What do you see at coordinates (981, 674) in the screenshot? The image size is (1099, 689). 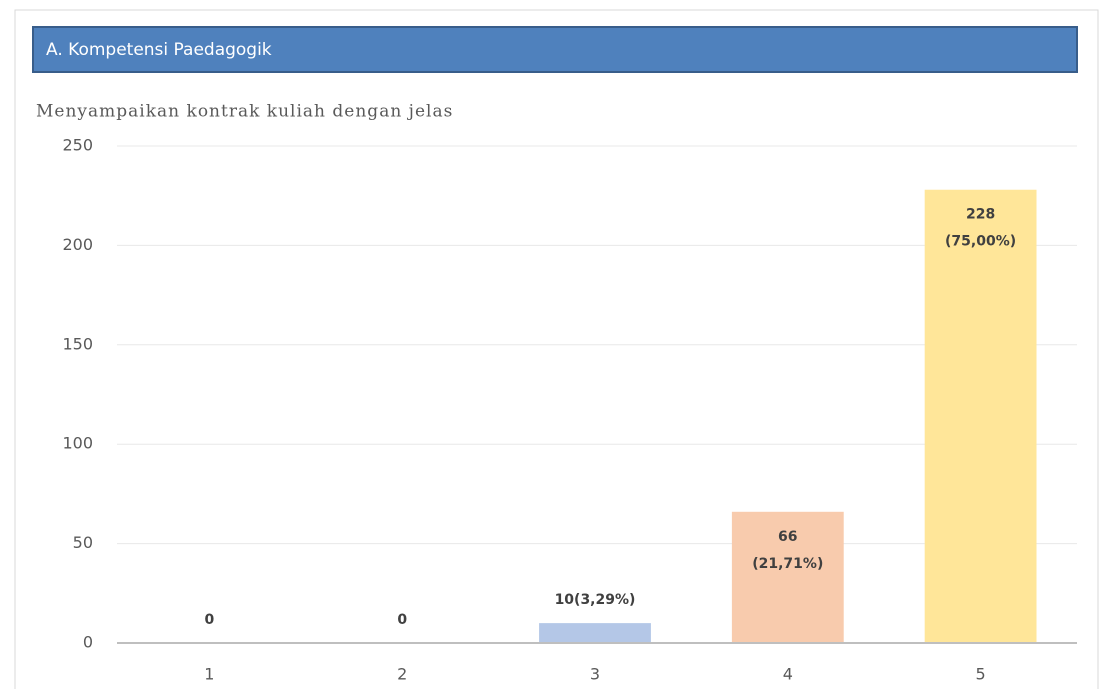 I see `x-tick-label: 5` at bounding box center [981, 674].